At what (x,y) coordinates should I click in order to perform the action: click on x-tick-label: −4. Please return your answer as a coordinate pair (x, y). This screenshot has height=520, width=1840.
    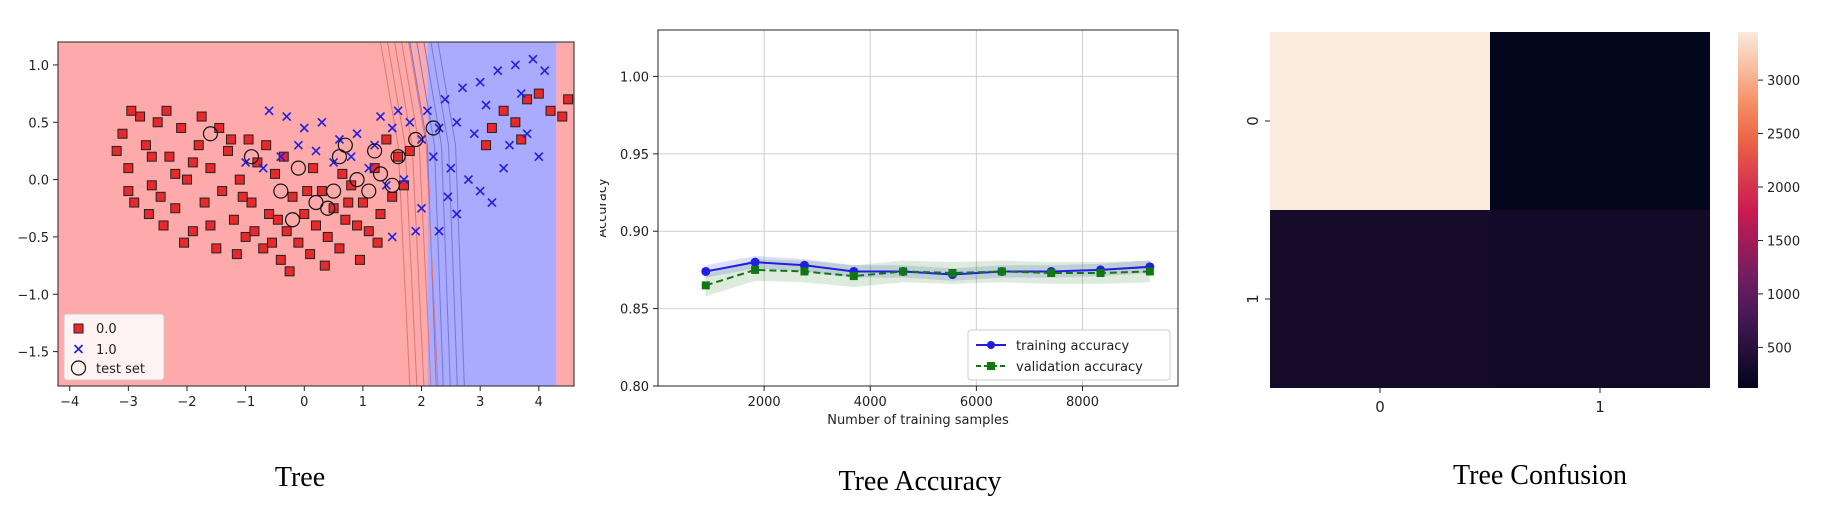
    Looking at the image, I should click on (69, 402).